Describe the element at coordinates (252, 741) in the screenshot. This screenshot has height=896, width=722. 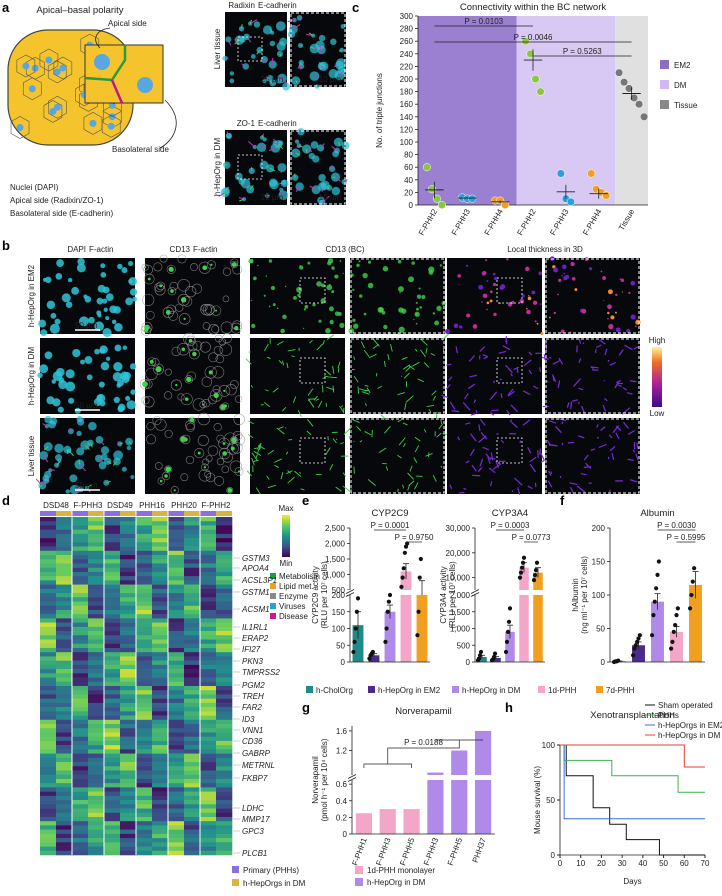
I see `gene-label: CD36` at that location.